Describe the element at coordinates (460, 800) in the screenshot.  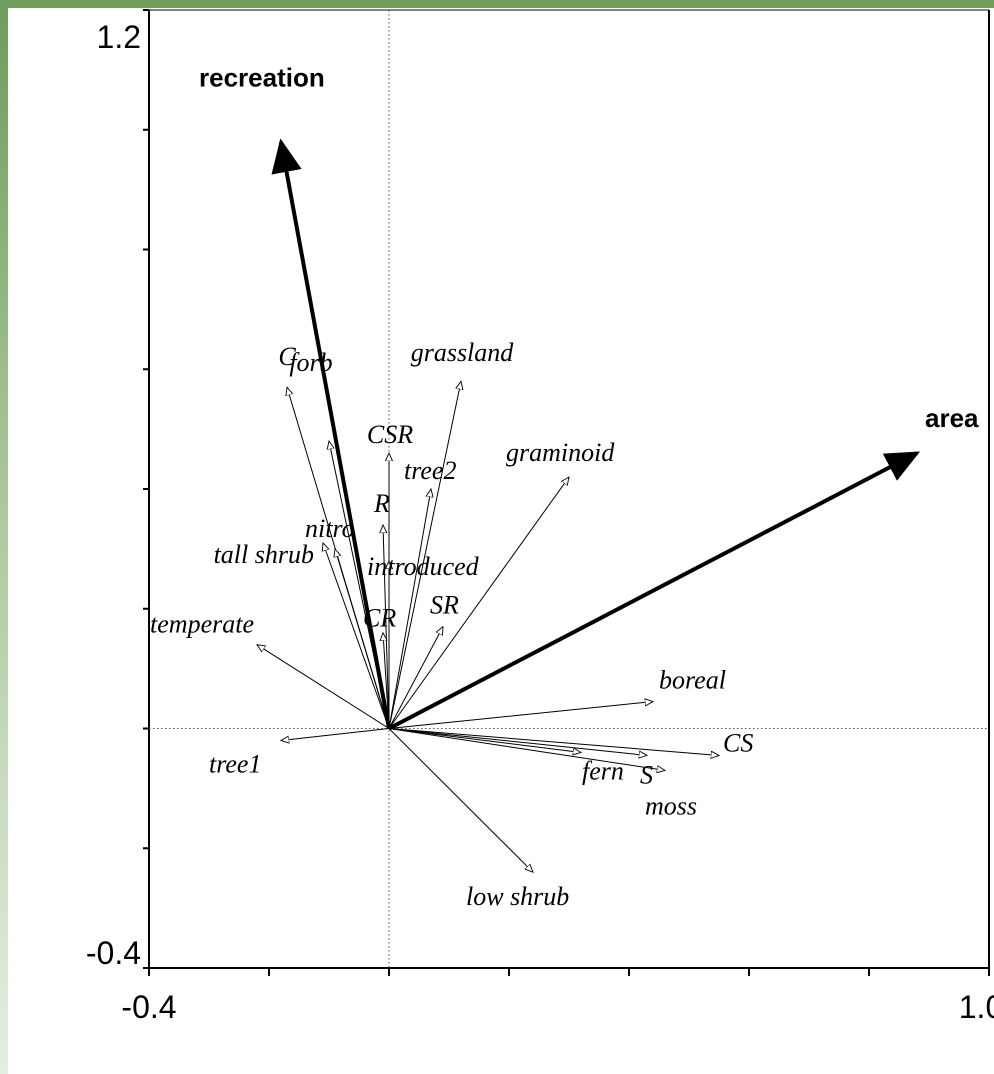
I see `species-arrow-low-shrub` at that location.